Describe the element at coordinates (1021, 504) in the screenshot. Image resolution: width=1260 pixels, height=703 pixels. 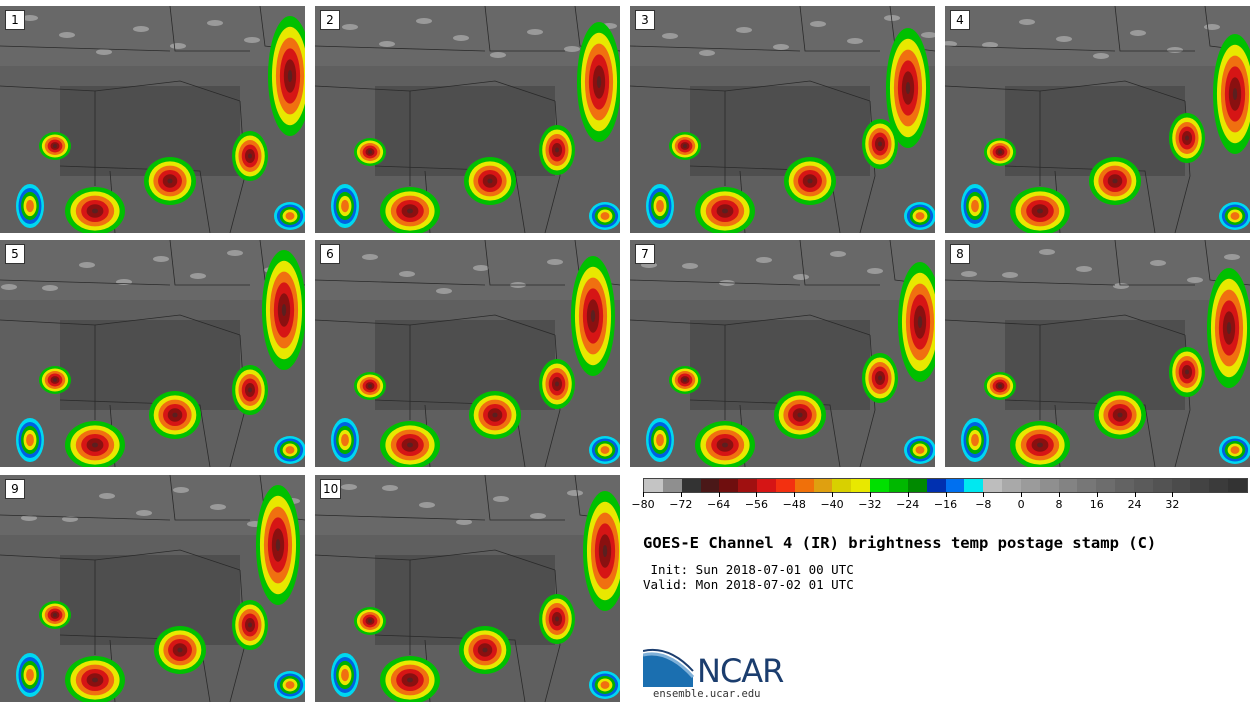
I see `colorbar-tick-label: 0` at that location.